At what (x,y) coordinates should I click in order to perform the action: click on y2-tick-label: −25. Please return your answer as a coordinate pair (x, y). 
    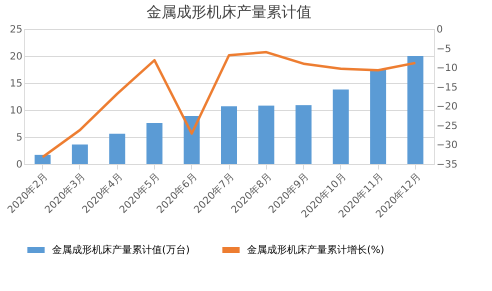
    Looking at the image, I should click on (447, 126).